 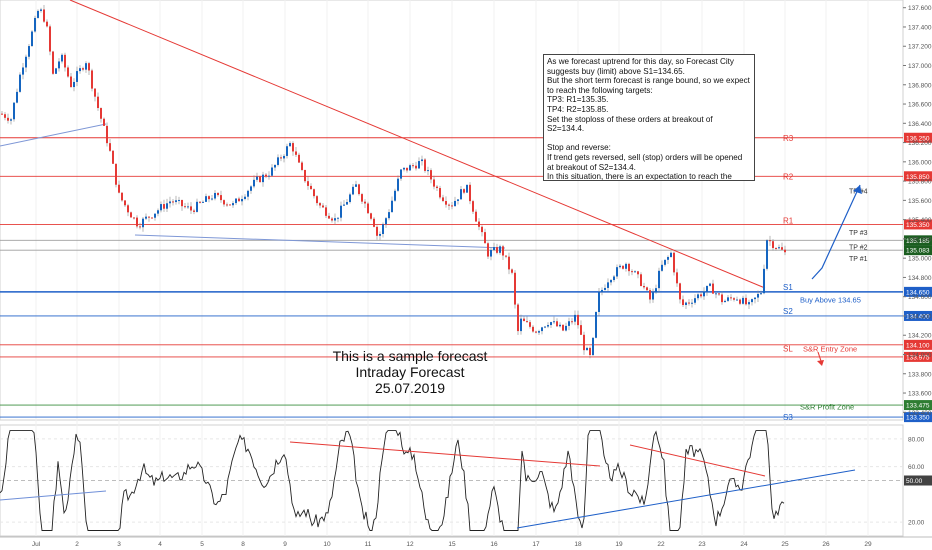 What do you see at coordinates (494, 544) in the screenshot?
I see `time-label: 16` at bounding box center [494, 544].